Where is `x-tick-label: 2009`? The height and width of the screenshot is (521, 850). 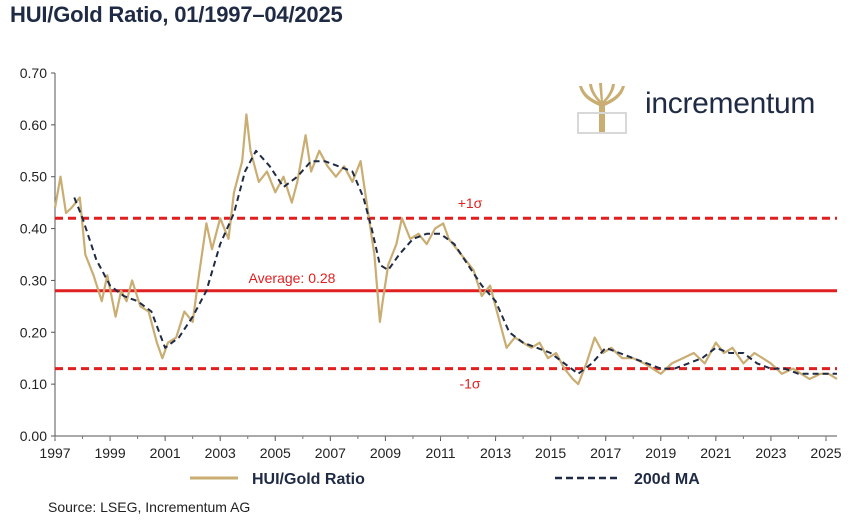
x-tick-label: 2009 is located at coordinates (385, 453).